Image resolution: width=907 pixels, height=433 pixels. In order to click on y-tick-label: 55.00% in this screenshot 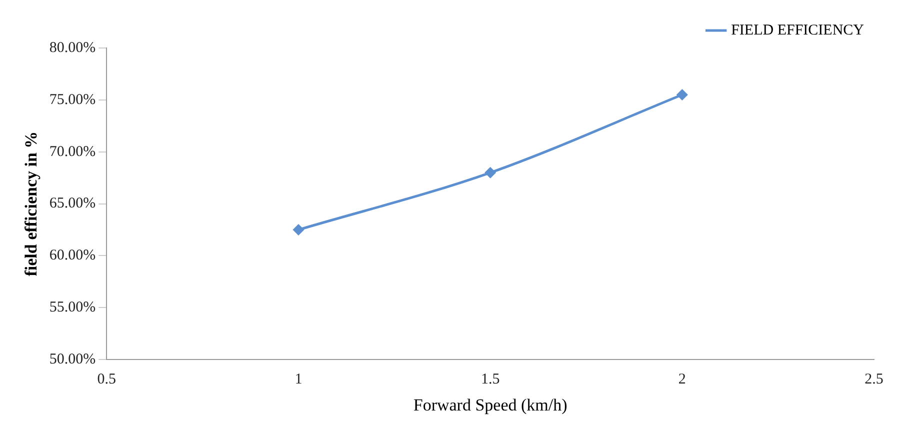, I will do `click(72, 308)`.